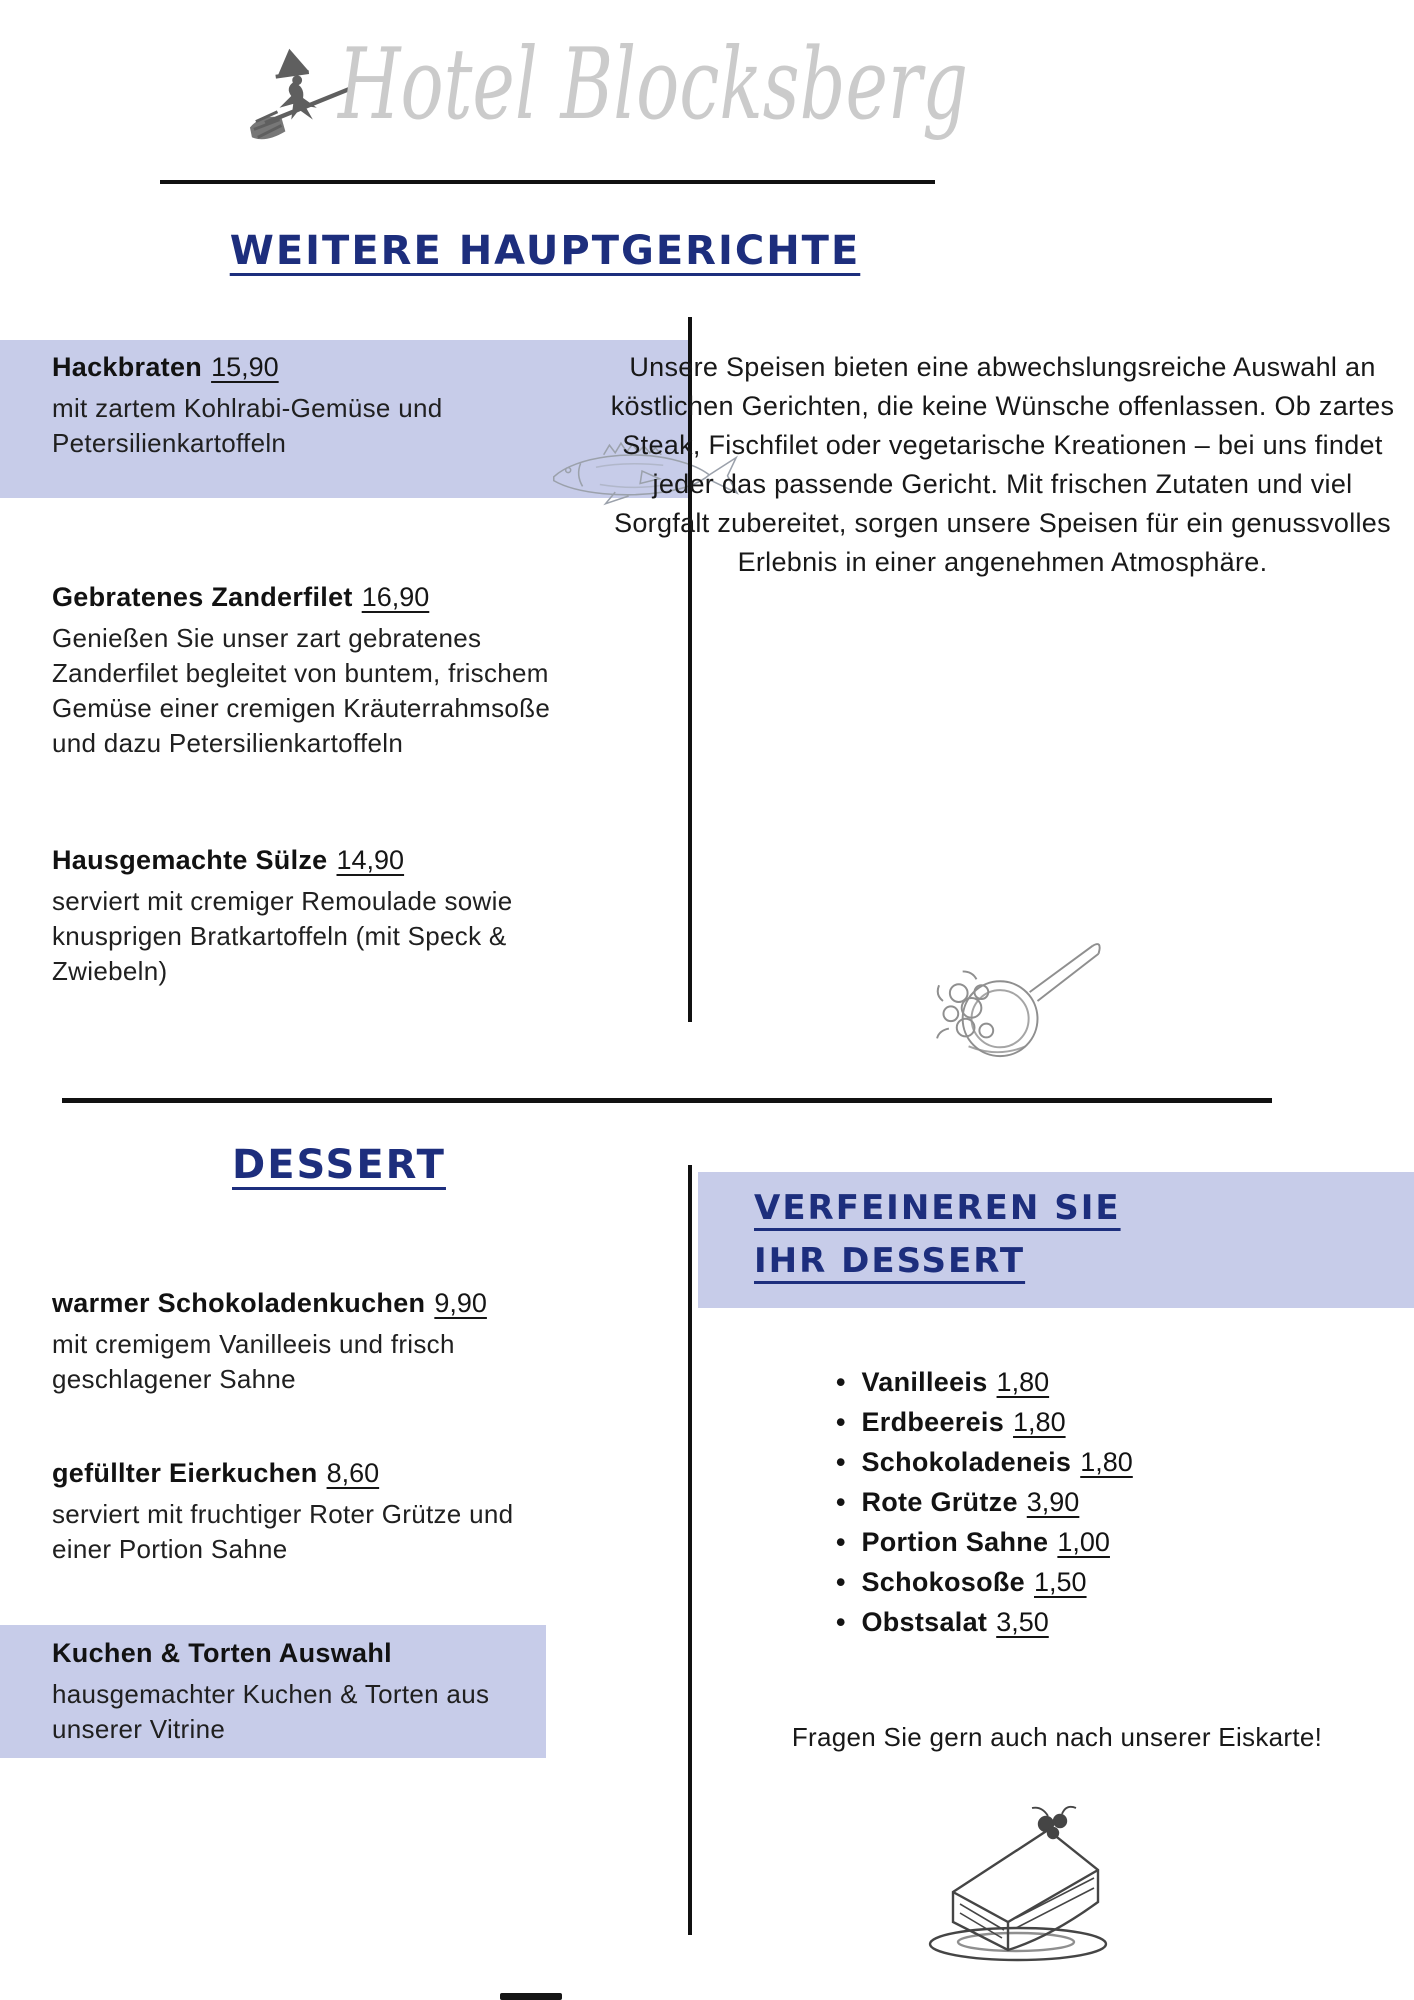  What do you see at coordinates (690, 1550) in the screenshot?
I see `dessert-vertical-divider` at bounding box center [690, 1550].